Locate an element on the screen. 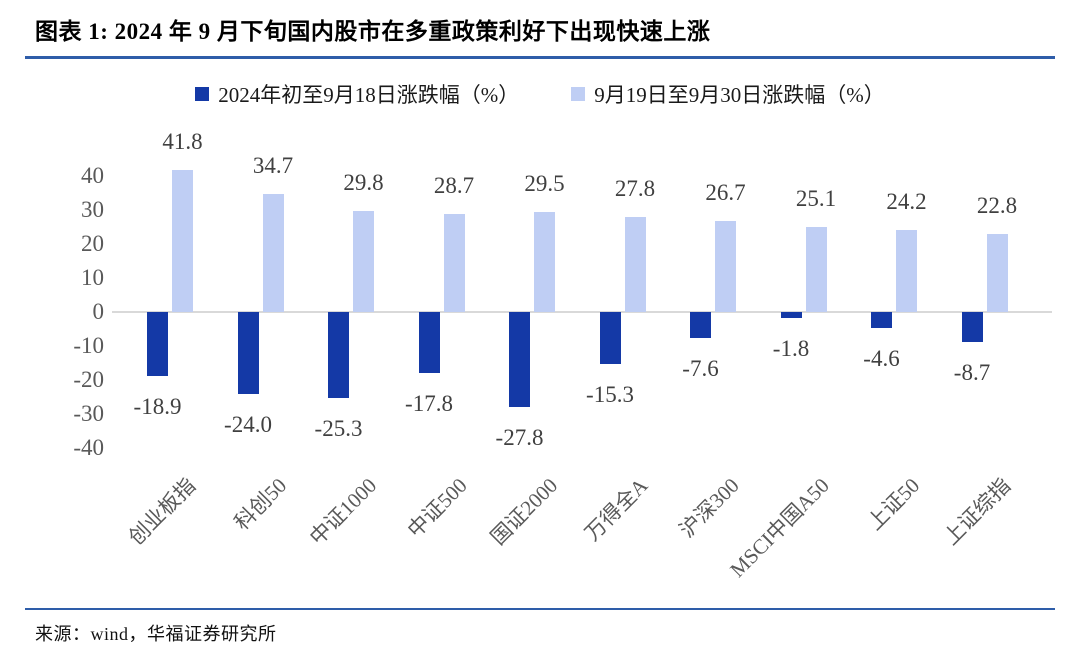  title-divider is located at coordinates (540, 57).